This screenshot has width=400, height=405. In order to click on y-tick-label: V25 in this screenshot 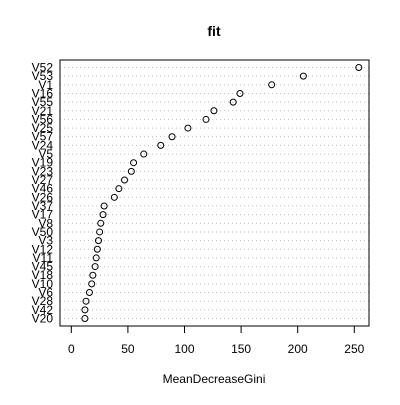, I will do `click(43, 128)`.